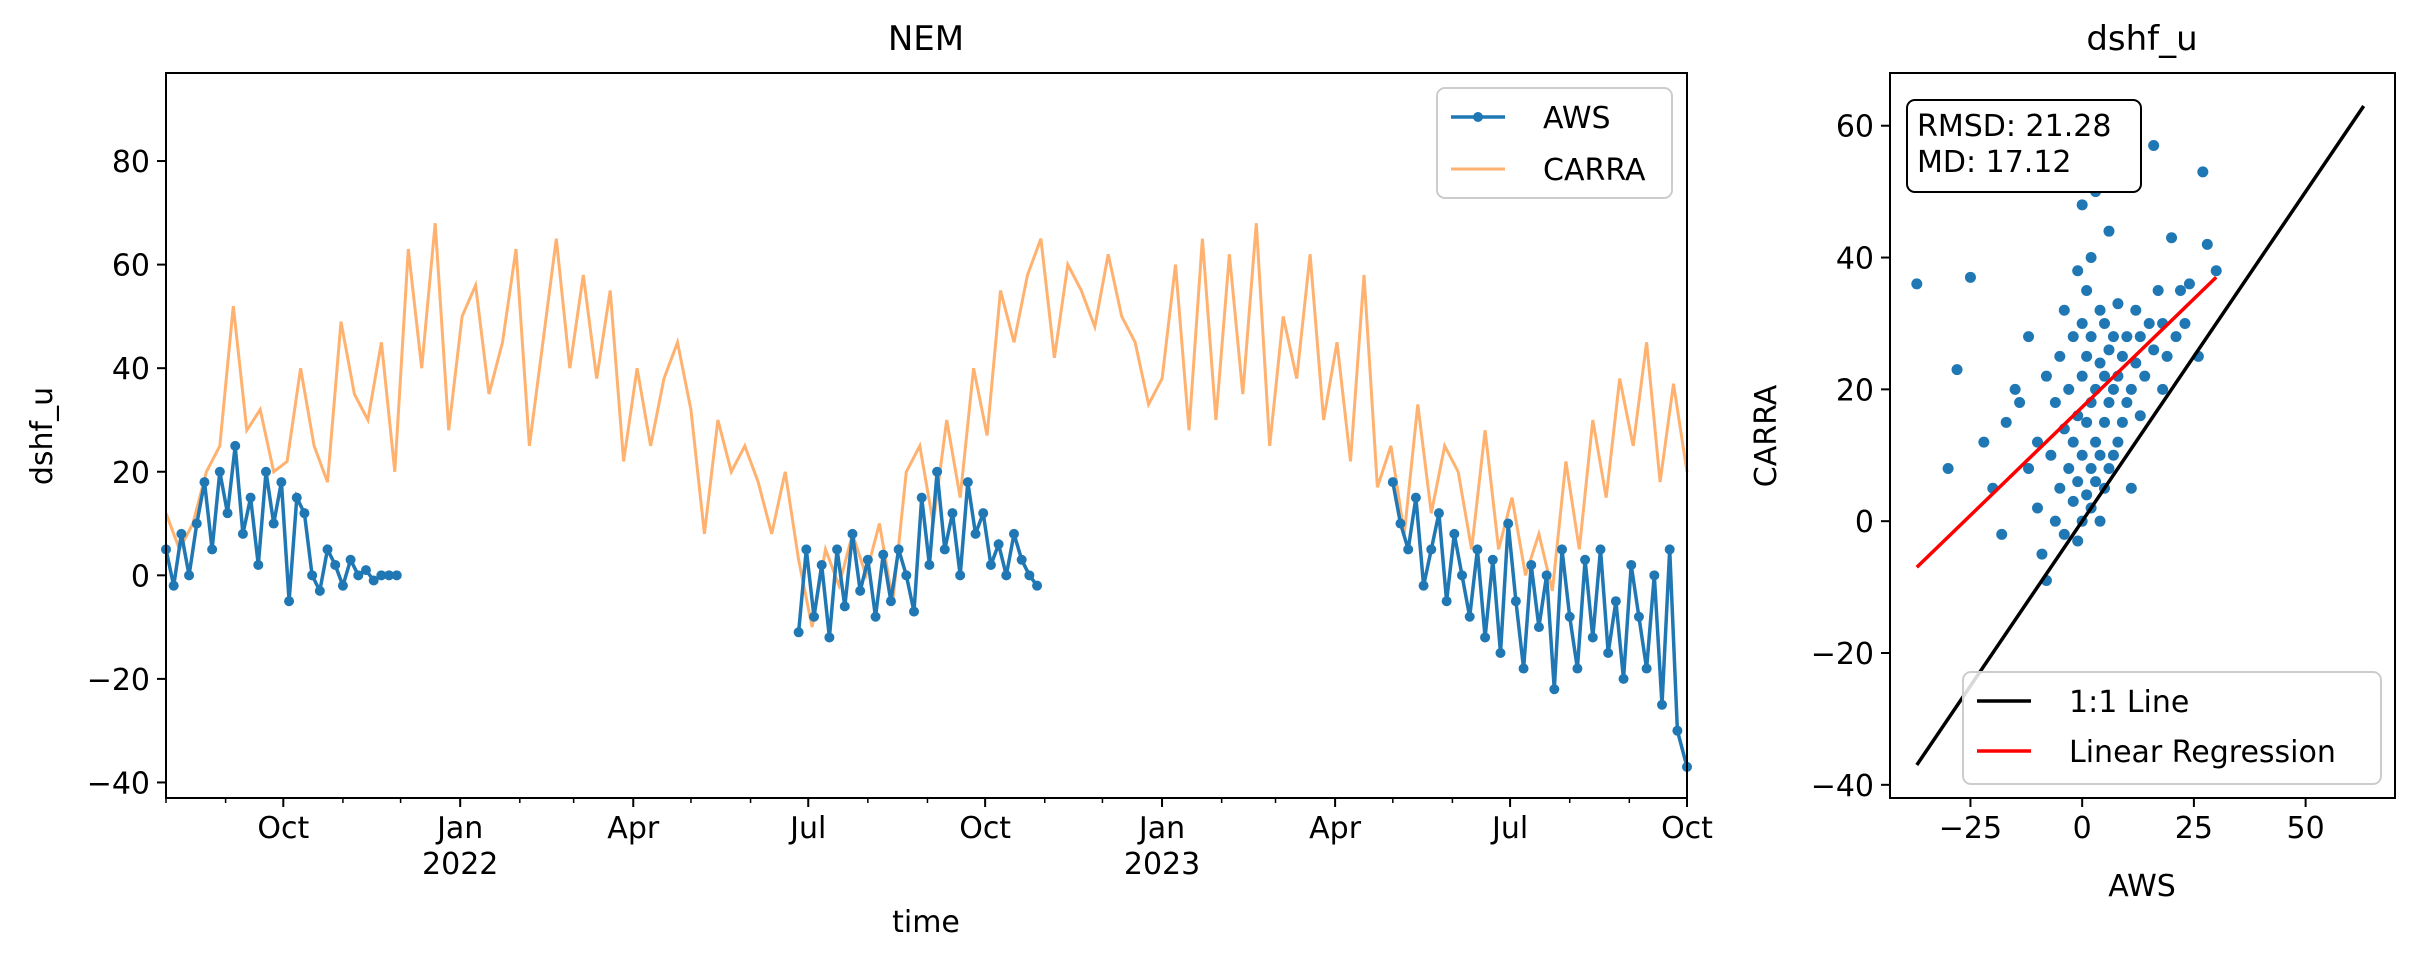  Describe the element at coordinates (2129, 702) in the screenshot. I see `legend-label-one-to-one: 1:1 Line` at that location.